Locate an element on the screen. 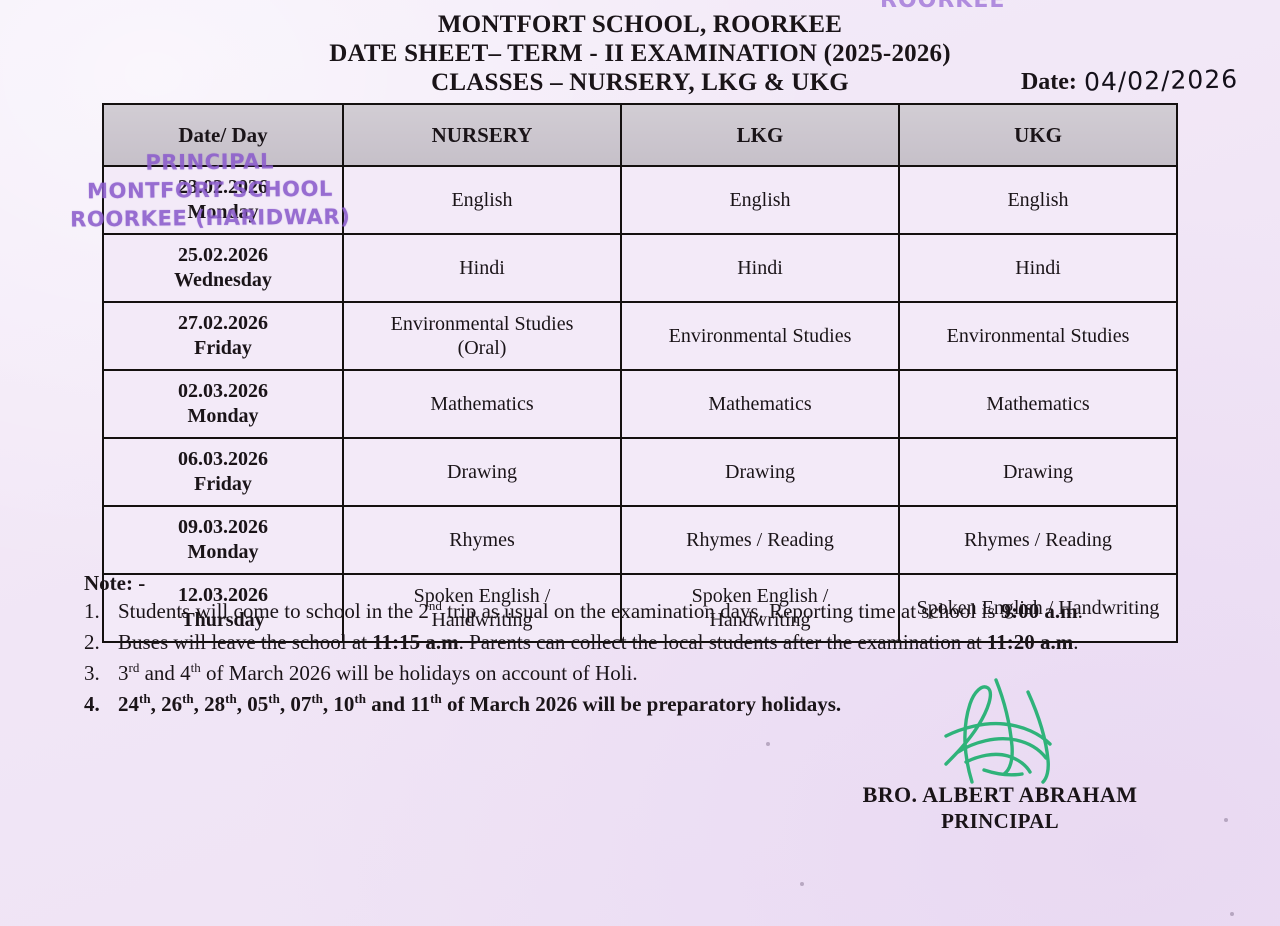 The width and height of the screenshot is (1280, 926). cell-nursery: Rhymes is located at coordinates (482, 540).